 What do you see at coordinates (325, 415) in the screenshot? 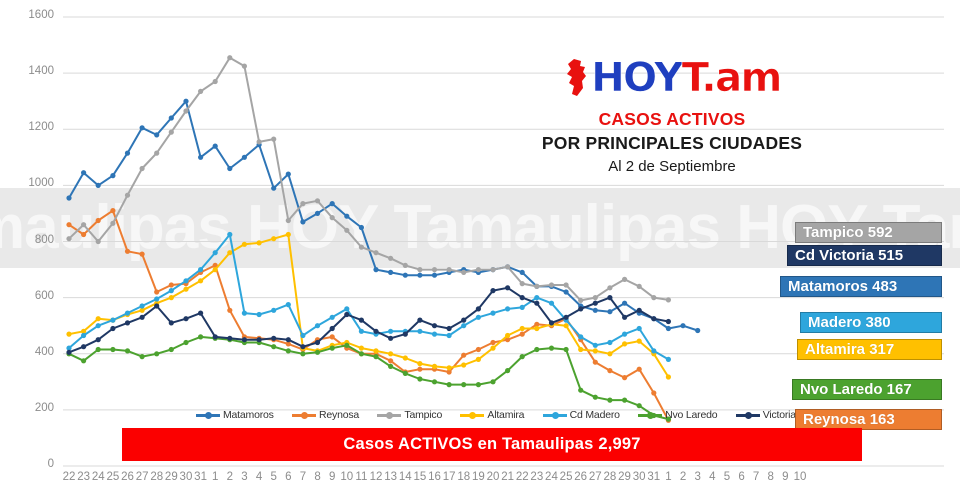
I see `legend-item-reynosa: Reynosa` at bounding box center [325, 415].